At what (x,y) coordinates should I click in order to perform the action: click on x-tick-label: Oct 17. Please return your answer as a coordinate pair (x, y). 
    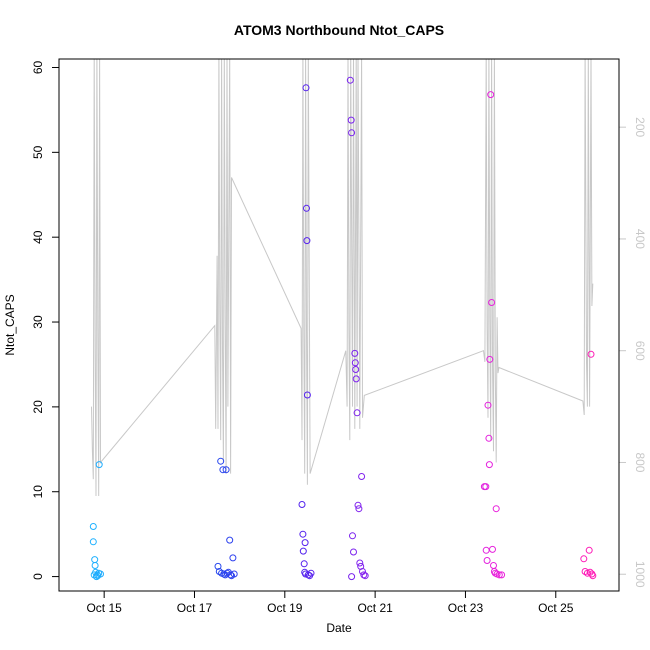
    Looking at the image, I should click on (195, 608).